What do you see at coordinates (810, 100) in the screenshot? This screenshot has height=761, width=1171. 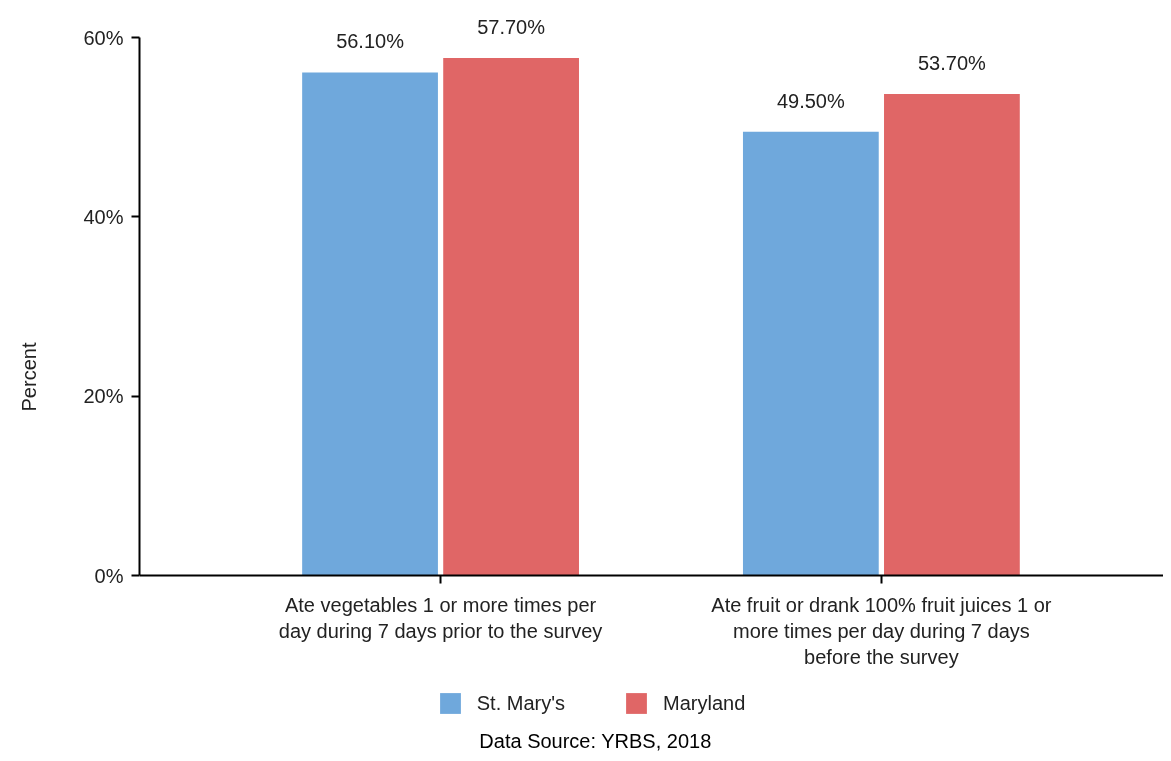 I see `data-label: 49.50%` at bounding box center [810, 100].